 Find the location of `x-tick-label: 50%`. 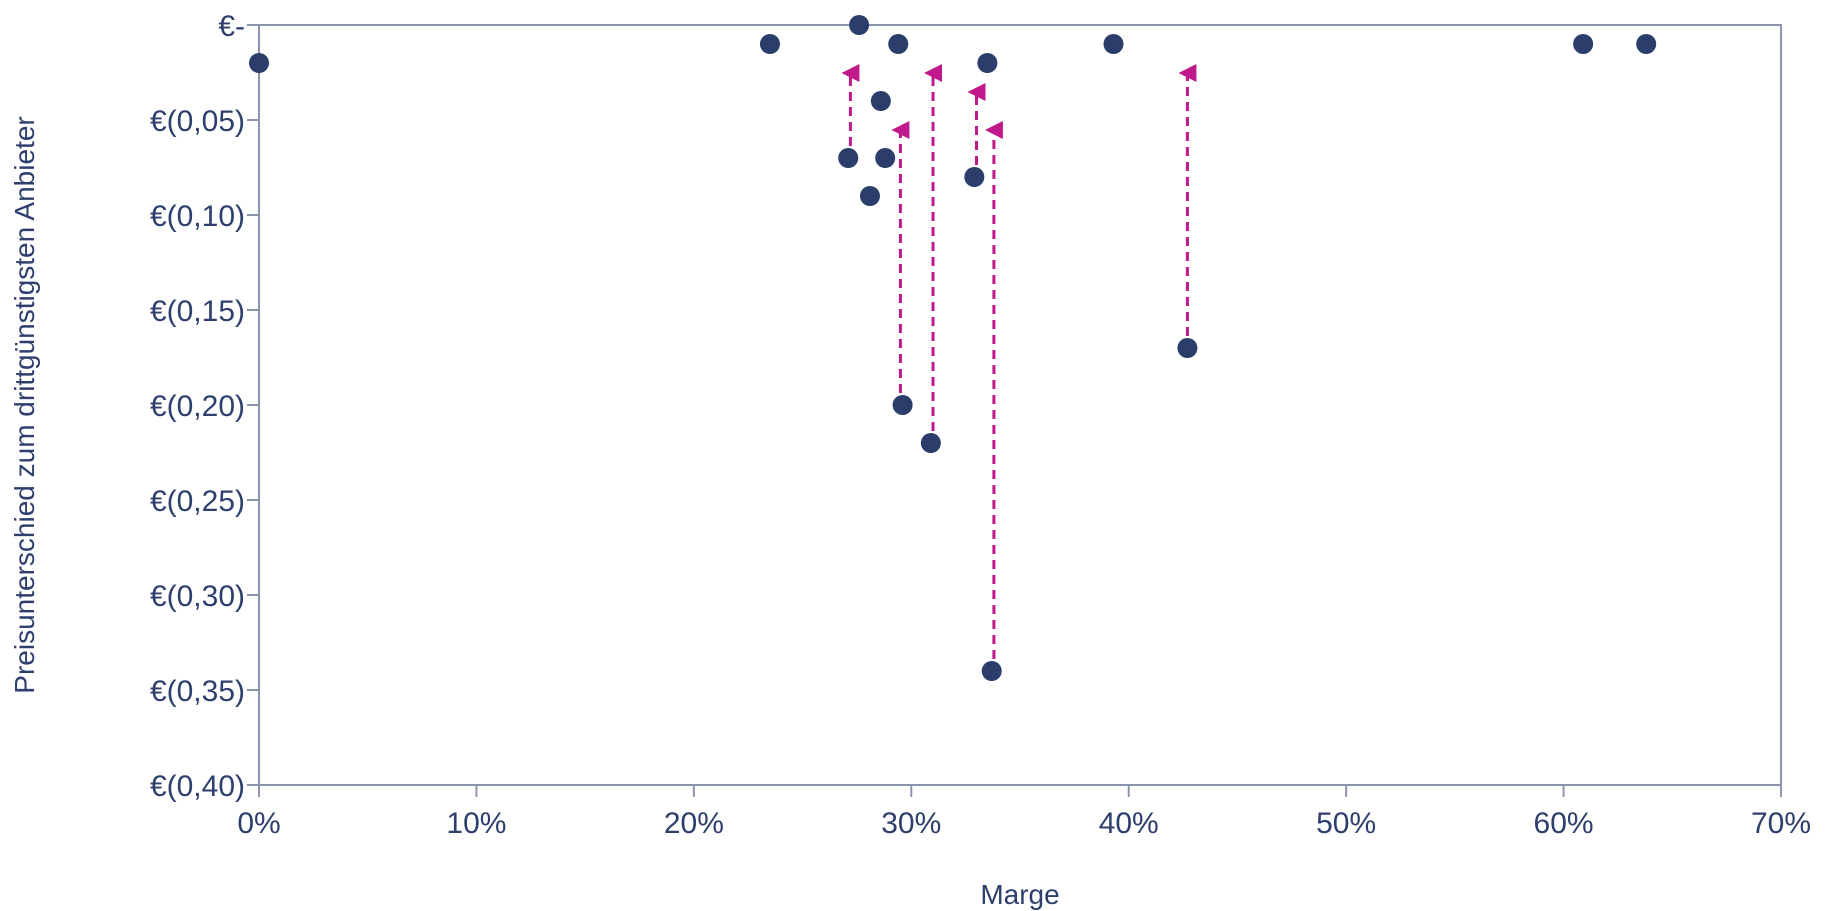

x-tick-label: 50% is located at coordinates (1346, 823).